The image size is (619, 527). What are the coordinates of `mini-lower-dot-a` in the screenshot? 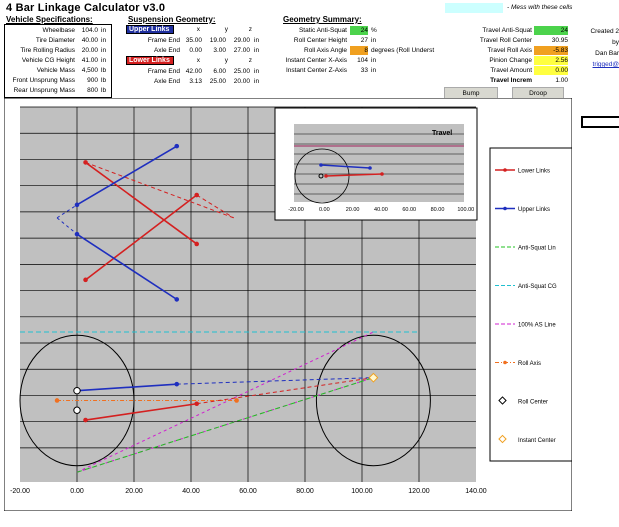 It's located at (326, 176).